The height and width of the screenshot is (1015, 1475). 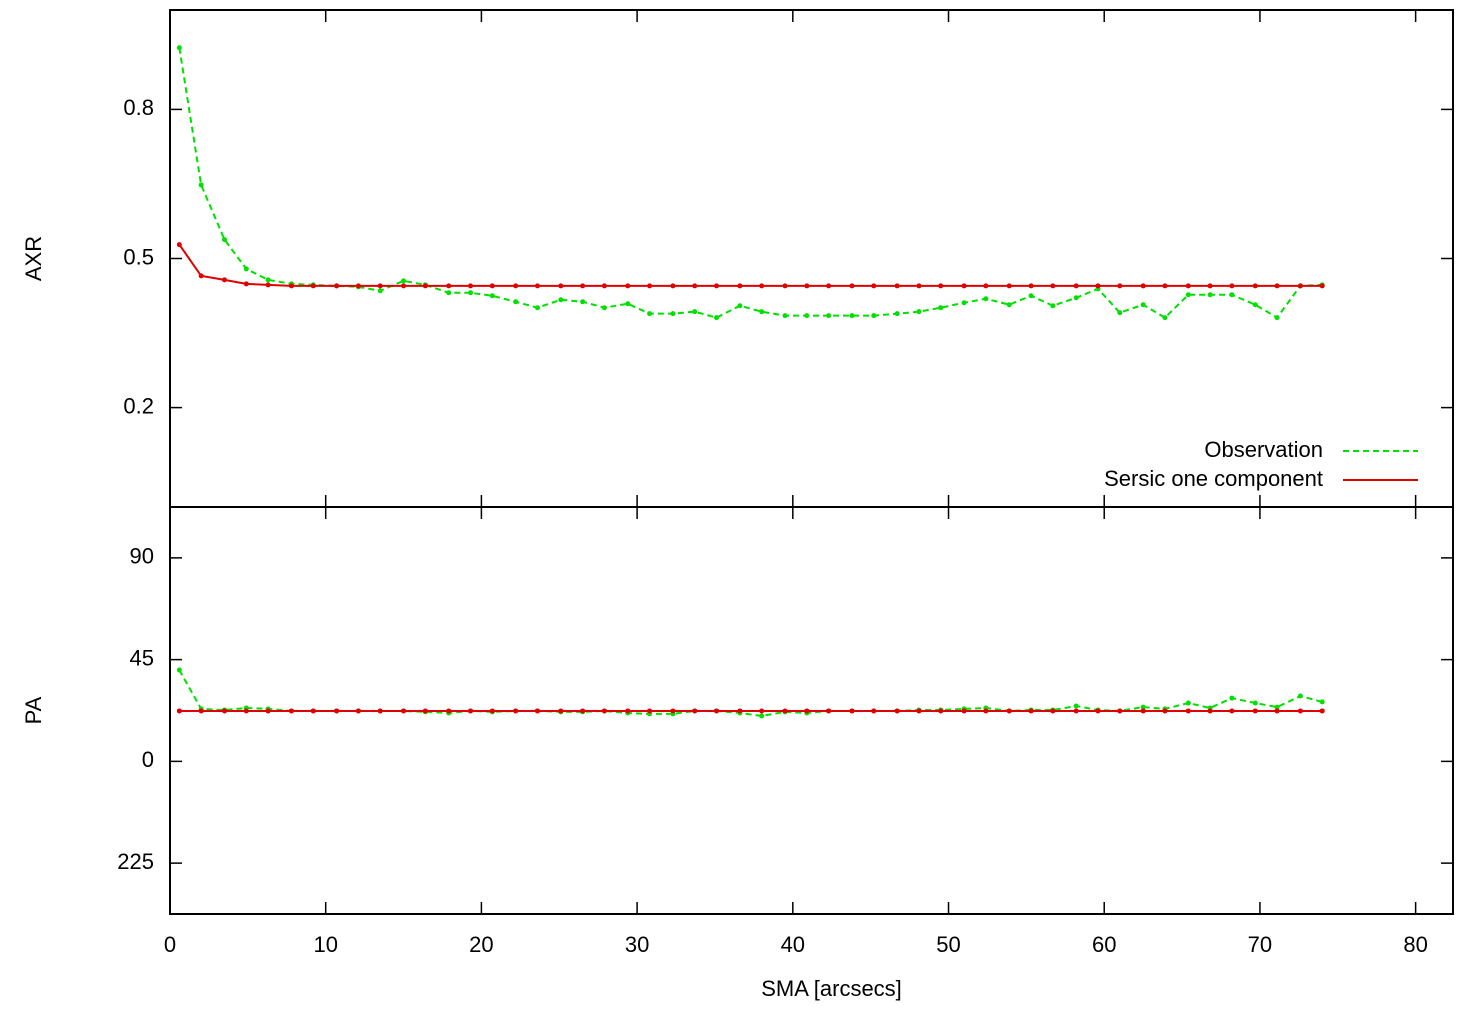 I want to click on y-tick-label: 0.5, so click(x=138, y=256).